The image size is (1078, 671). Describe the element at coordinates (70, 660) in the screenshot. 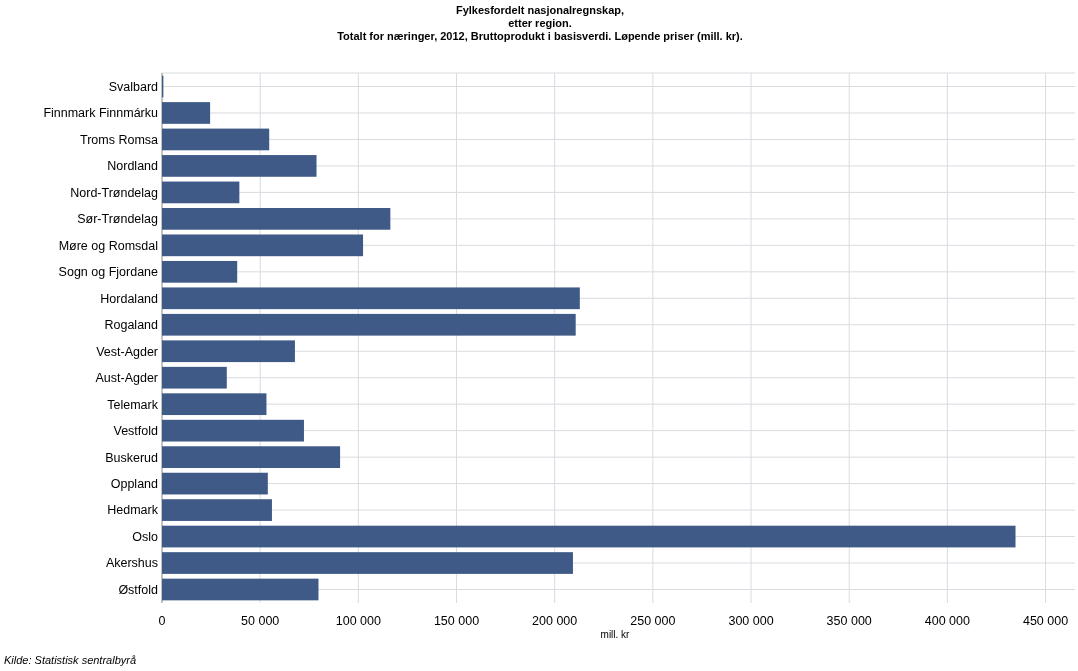

I see `text: Kilde: Statistisk sentralbyrå` at that location.